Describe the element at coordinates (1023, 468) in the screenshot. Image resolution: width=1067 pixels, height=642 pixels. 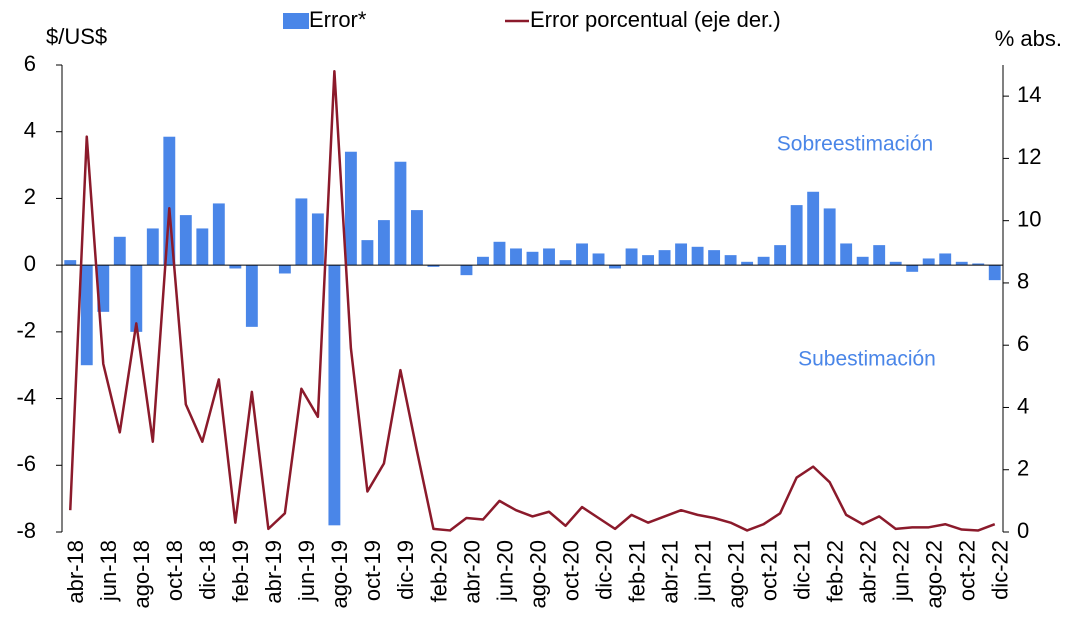
I see `y2-tick-label: 2` at that location.